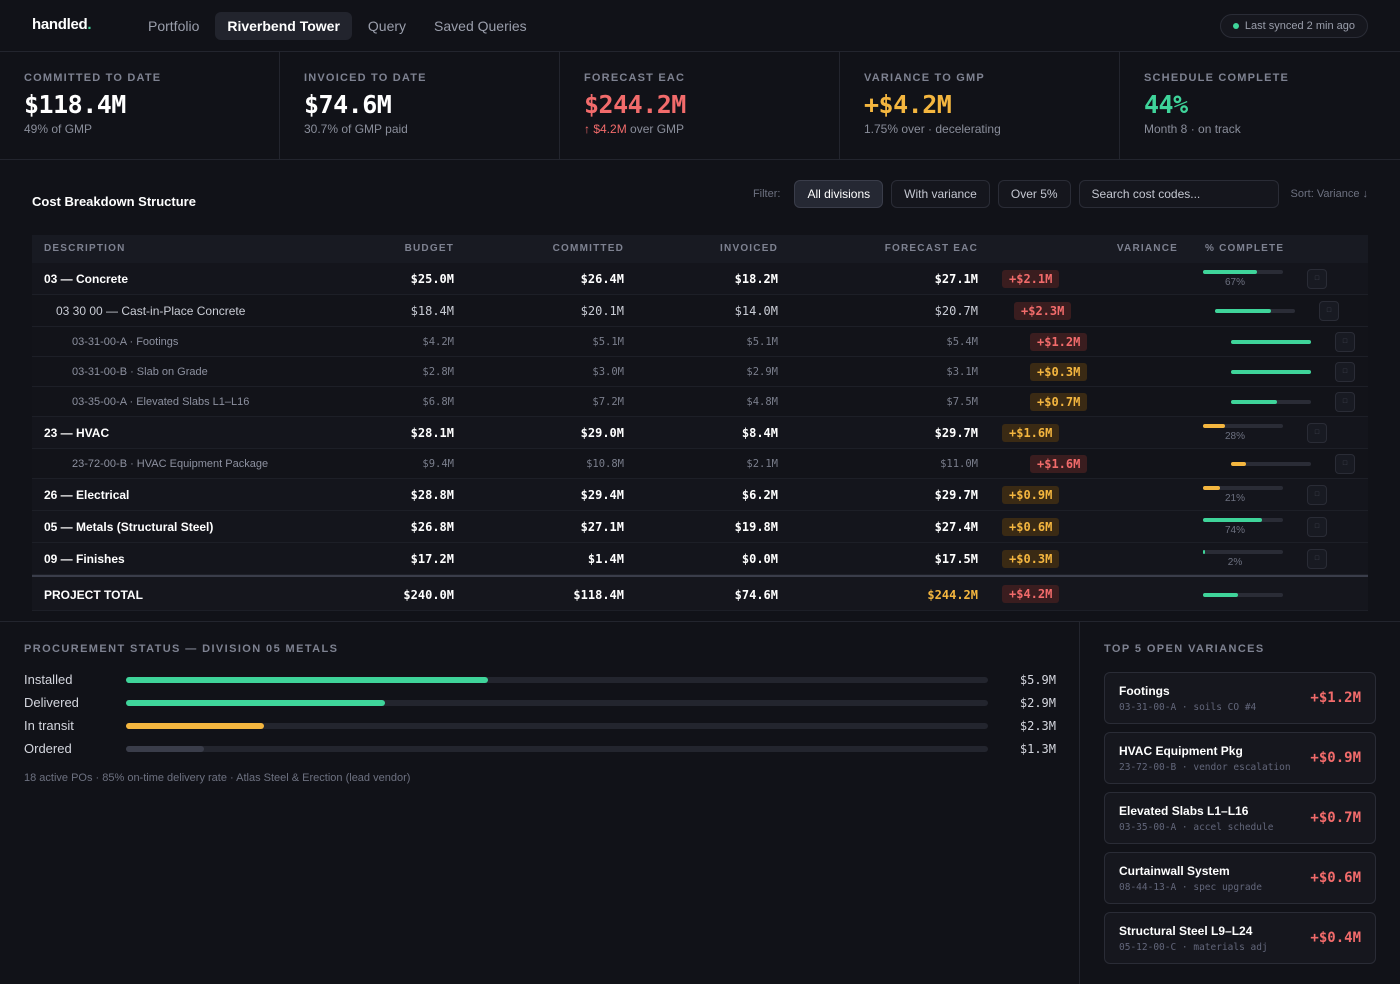  I want to click on col-variance: VARIANCE, so click(1147, 248).